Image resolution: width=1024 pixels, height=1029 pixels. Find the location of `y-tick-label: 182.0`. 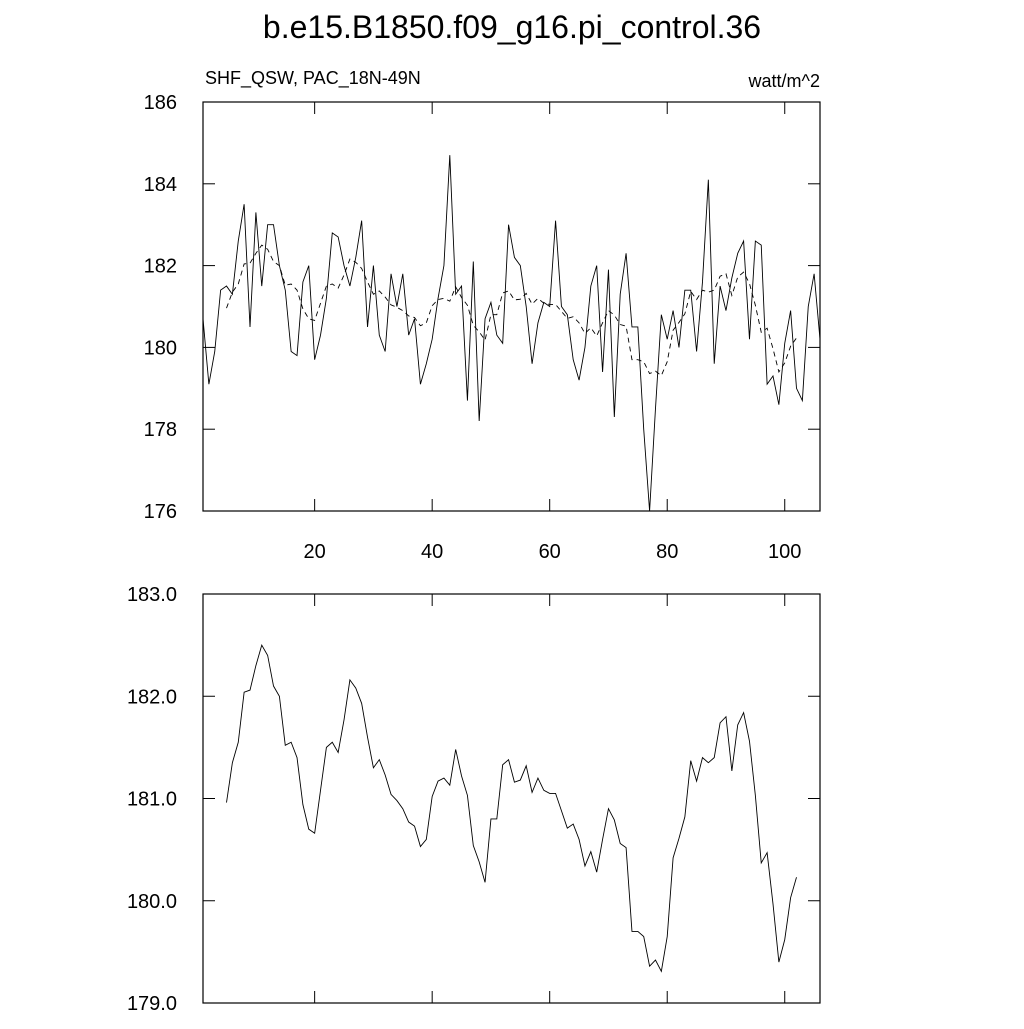

y-tick-label: 182.0 is located at coordinates (152, 697).